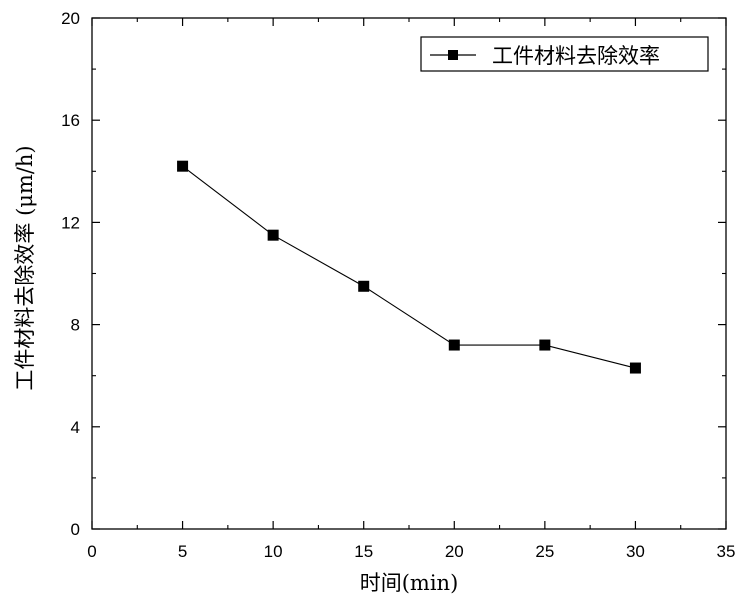 This screenshot has height=603, width=750. What do you see at coordinates (544, 551) in the screenshot?
I see `x-tick-label: 25` at bounding box center [544, 551].